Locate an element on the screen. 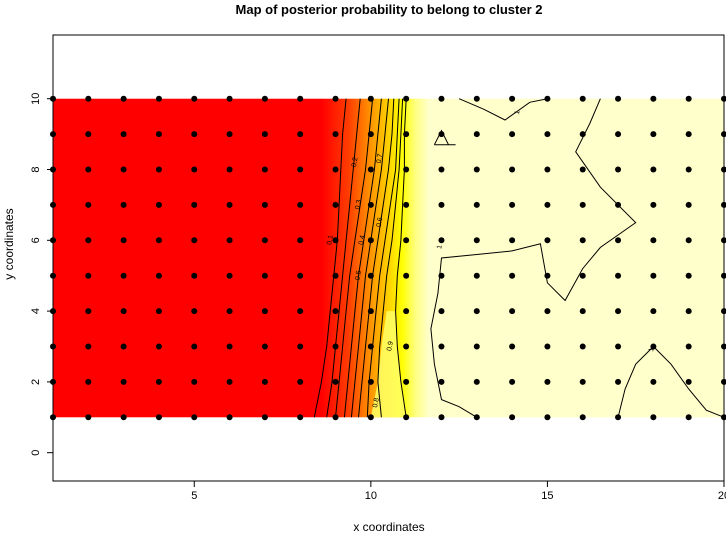 This screenshot has height=534, width=726. x-axis-ticks: 5 10 15 20 is located at coordinates (458, 491).